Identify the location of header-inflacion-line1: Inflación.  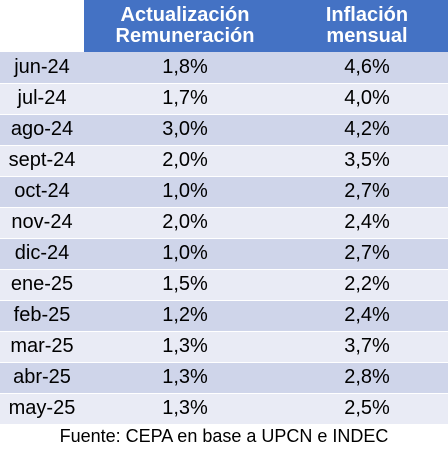
(367, 15).